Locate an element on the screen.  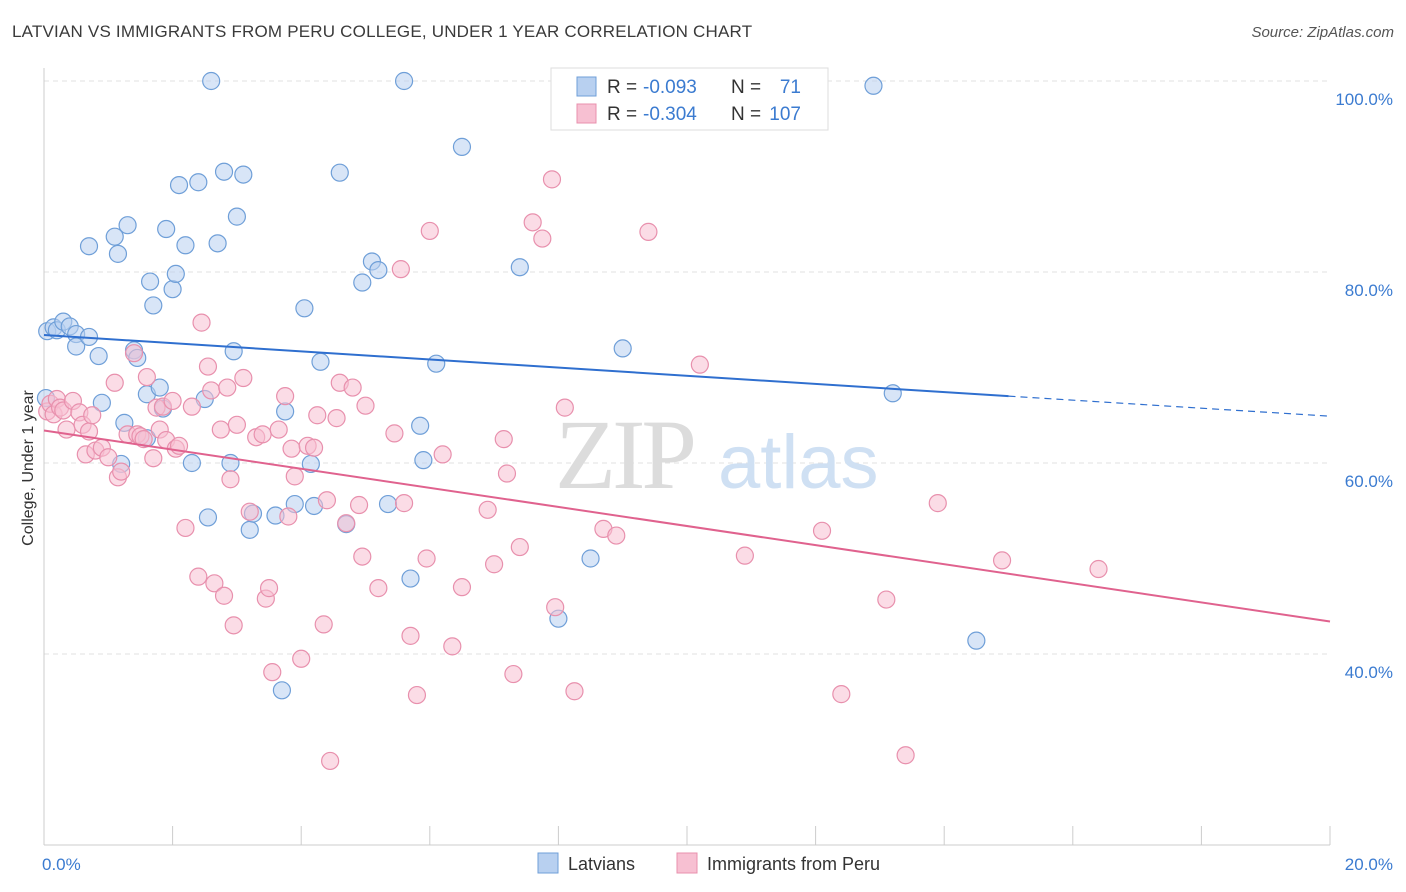
x-tick-labels: 0.0% 20.0% is located at coordinates (717, 864).